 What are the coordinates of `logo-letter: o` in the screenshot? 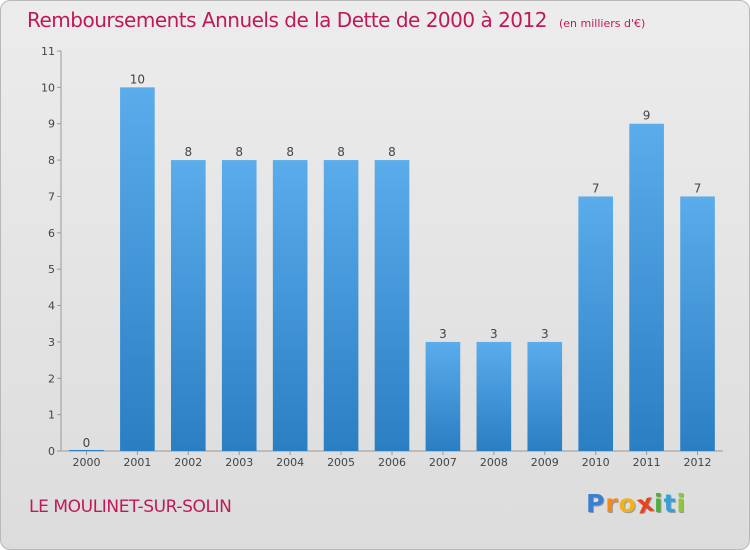 It's located at (627, 503).